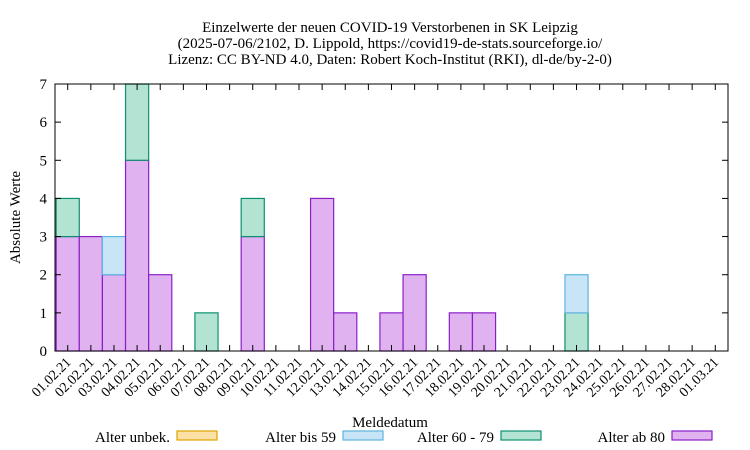  I want to click on legend-label: Alter 60 - 79, so click(455, 438).